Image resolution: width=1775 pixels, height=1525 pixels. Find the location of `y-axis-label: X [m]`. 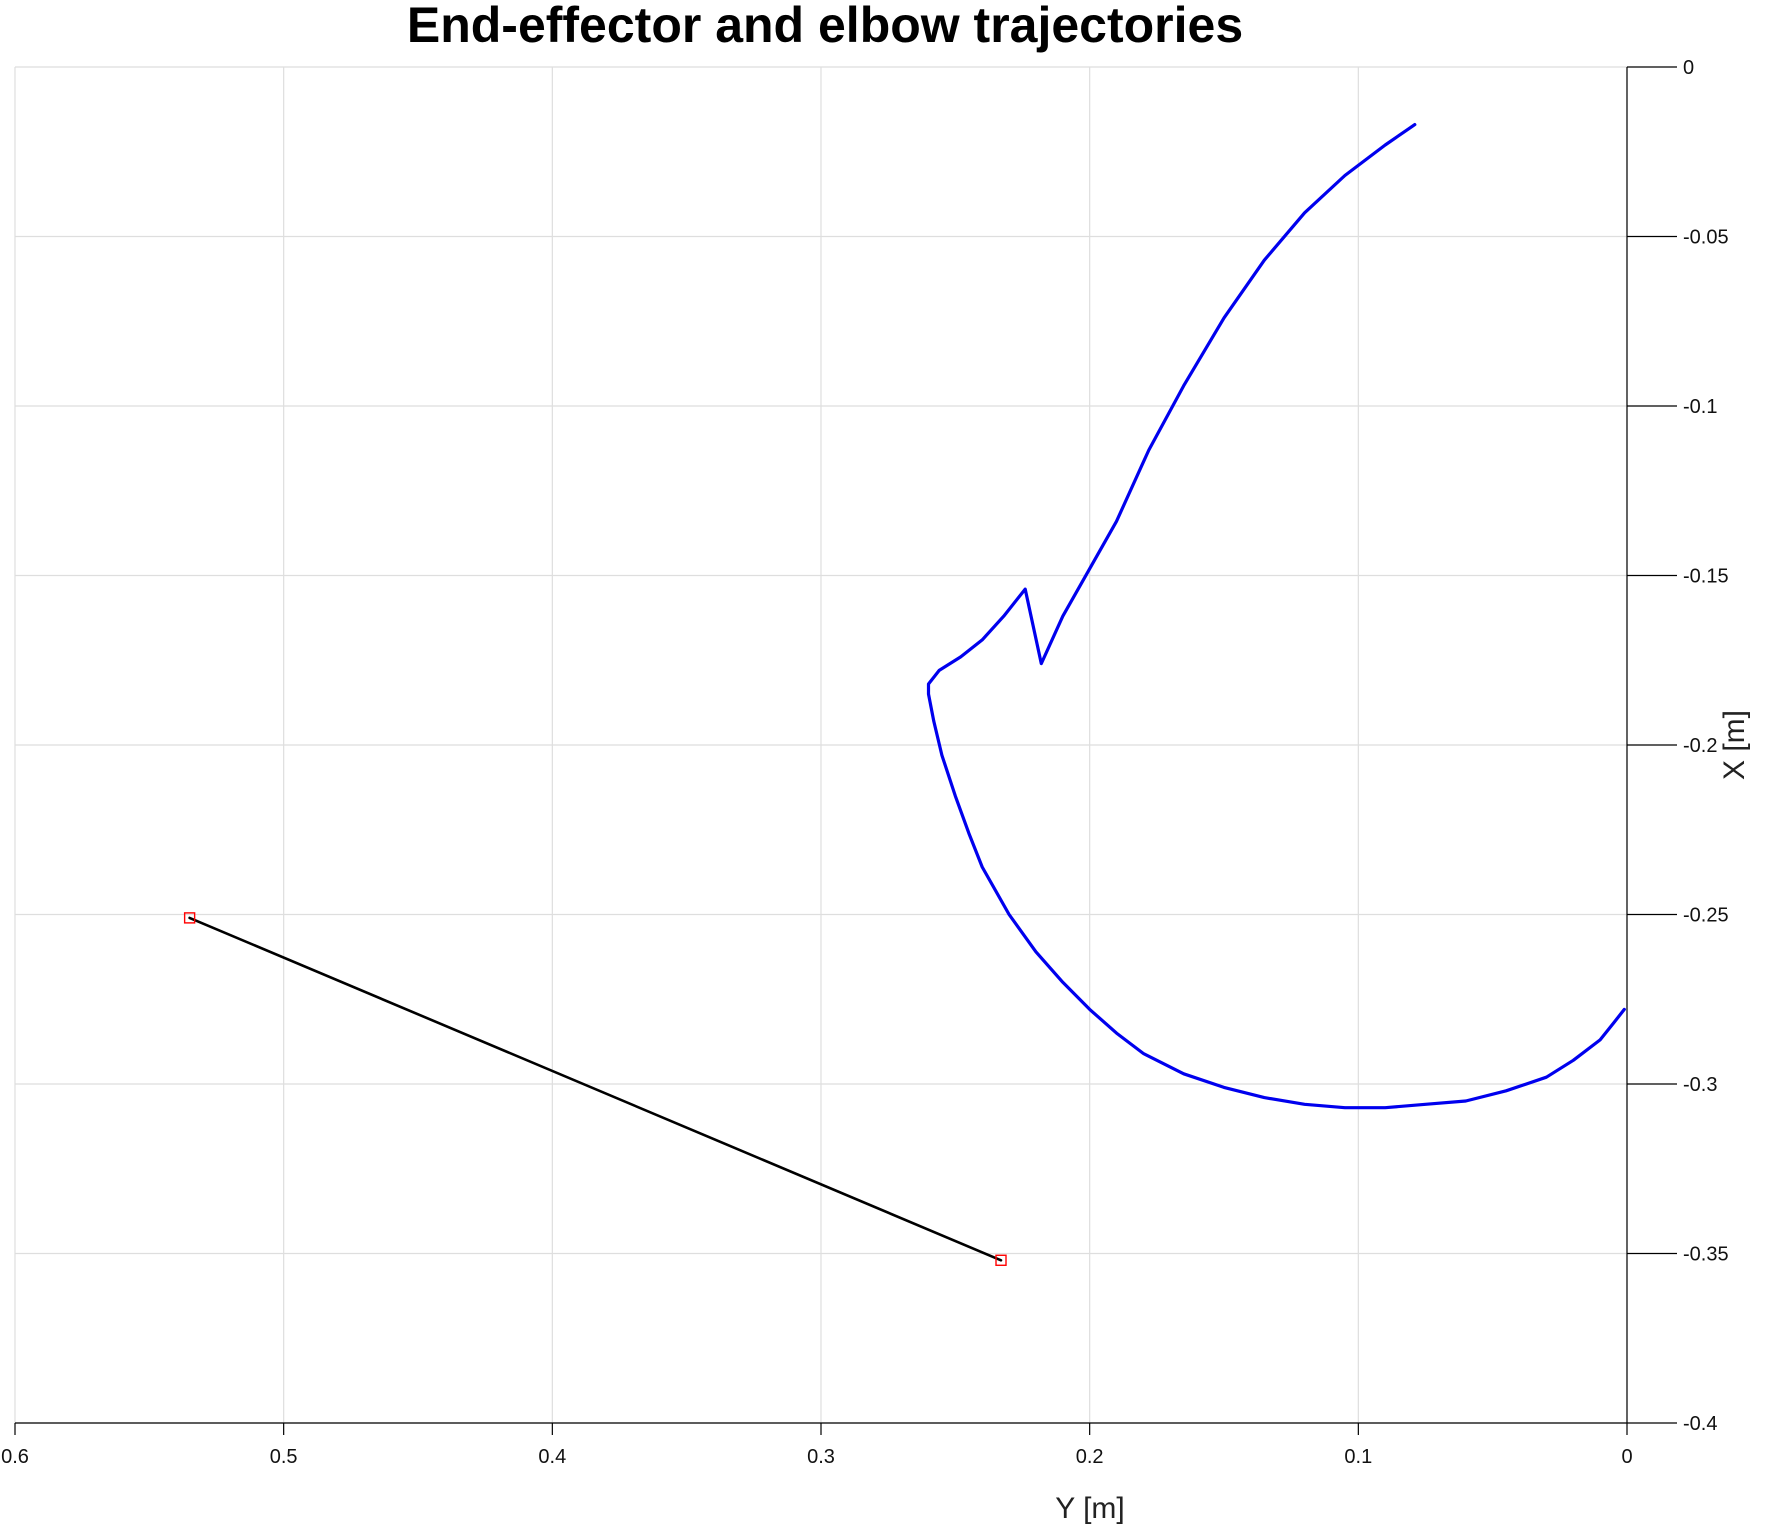

y-axis-label: X [m] is located at coordinates (1734, 745).